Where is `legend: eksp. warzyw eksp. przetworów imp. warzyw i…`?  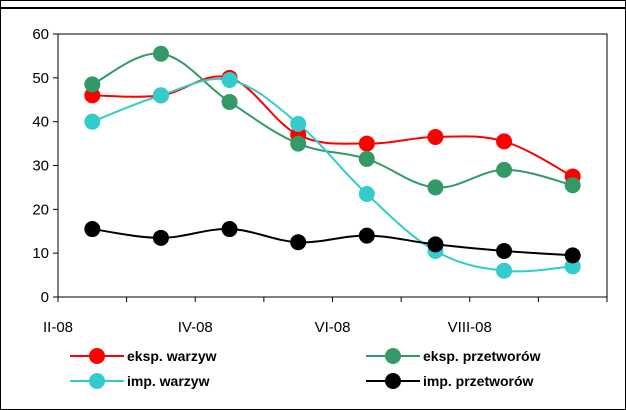
legend: eksp. warzyw eksp. przetworów imp. warzyw i… is located at coordinates (305, 368).